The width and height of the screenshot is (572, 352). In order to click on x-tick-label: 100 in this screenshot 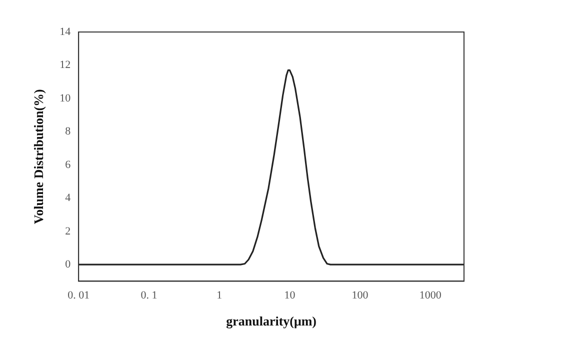, I will do `click(360, 296)`.